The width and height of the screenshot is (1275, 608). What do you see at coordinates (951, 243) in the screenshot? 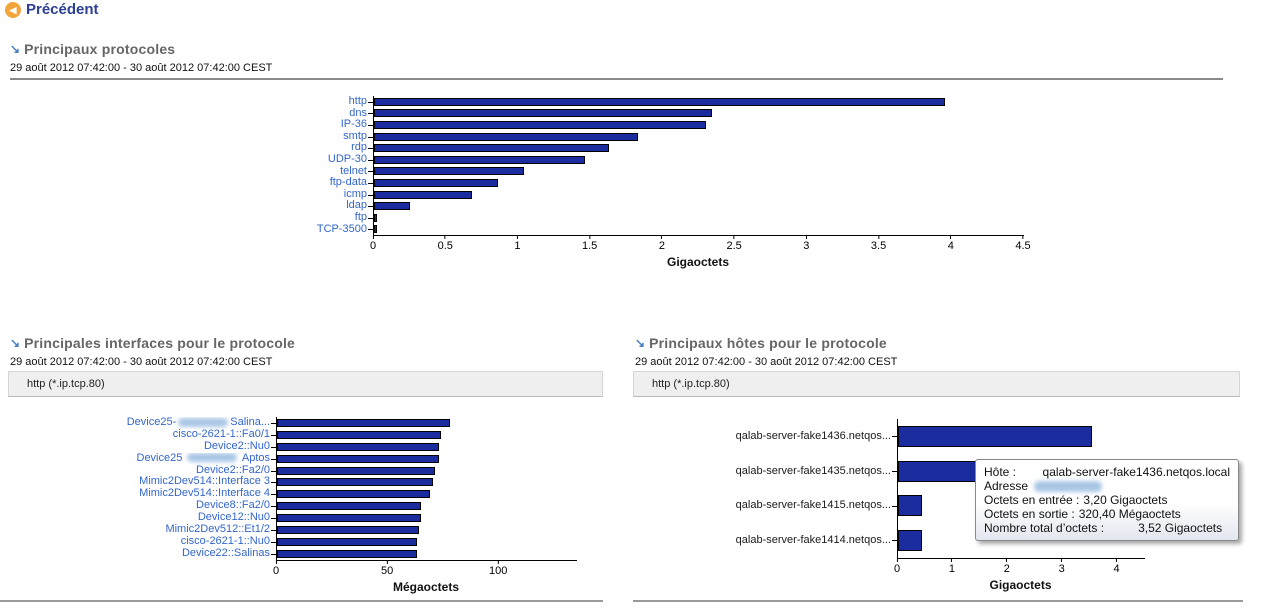
I see `x-tick: 4` at bounding box center [951, 243].